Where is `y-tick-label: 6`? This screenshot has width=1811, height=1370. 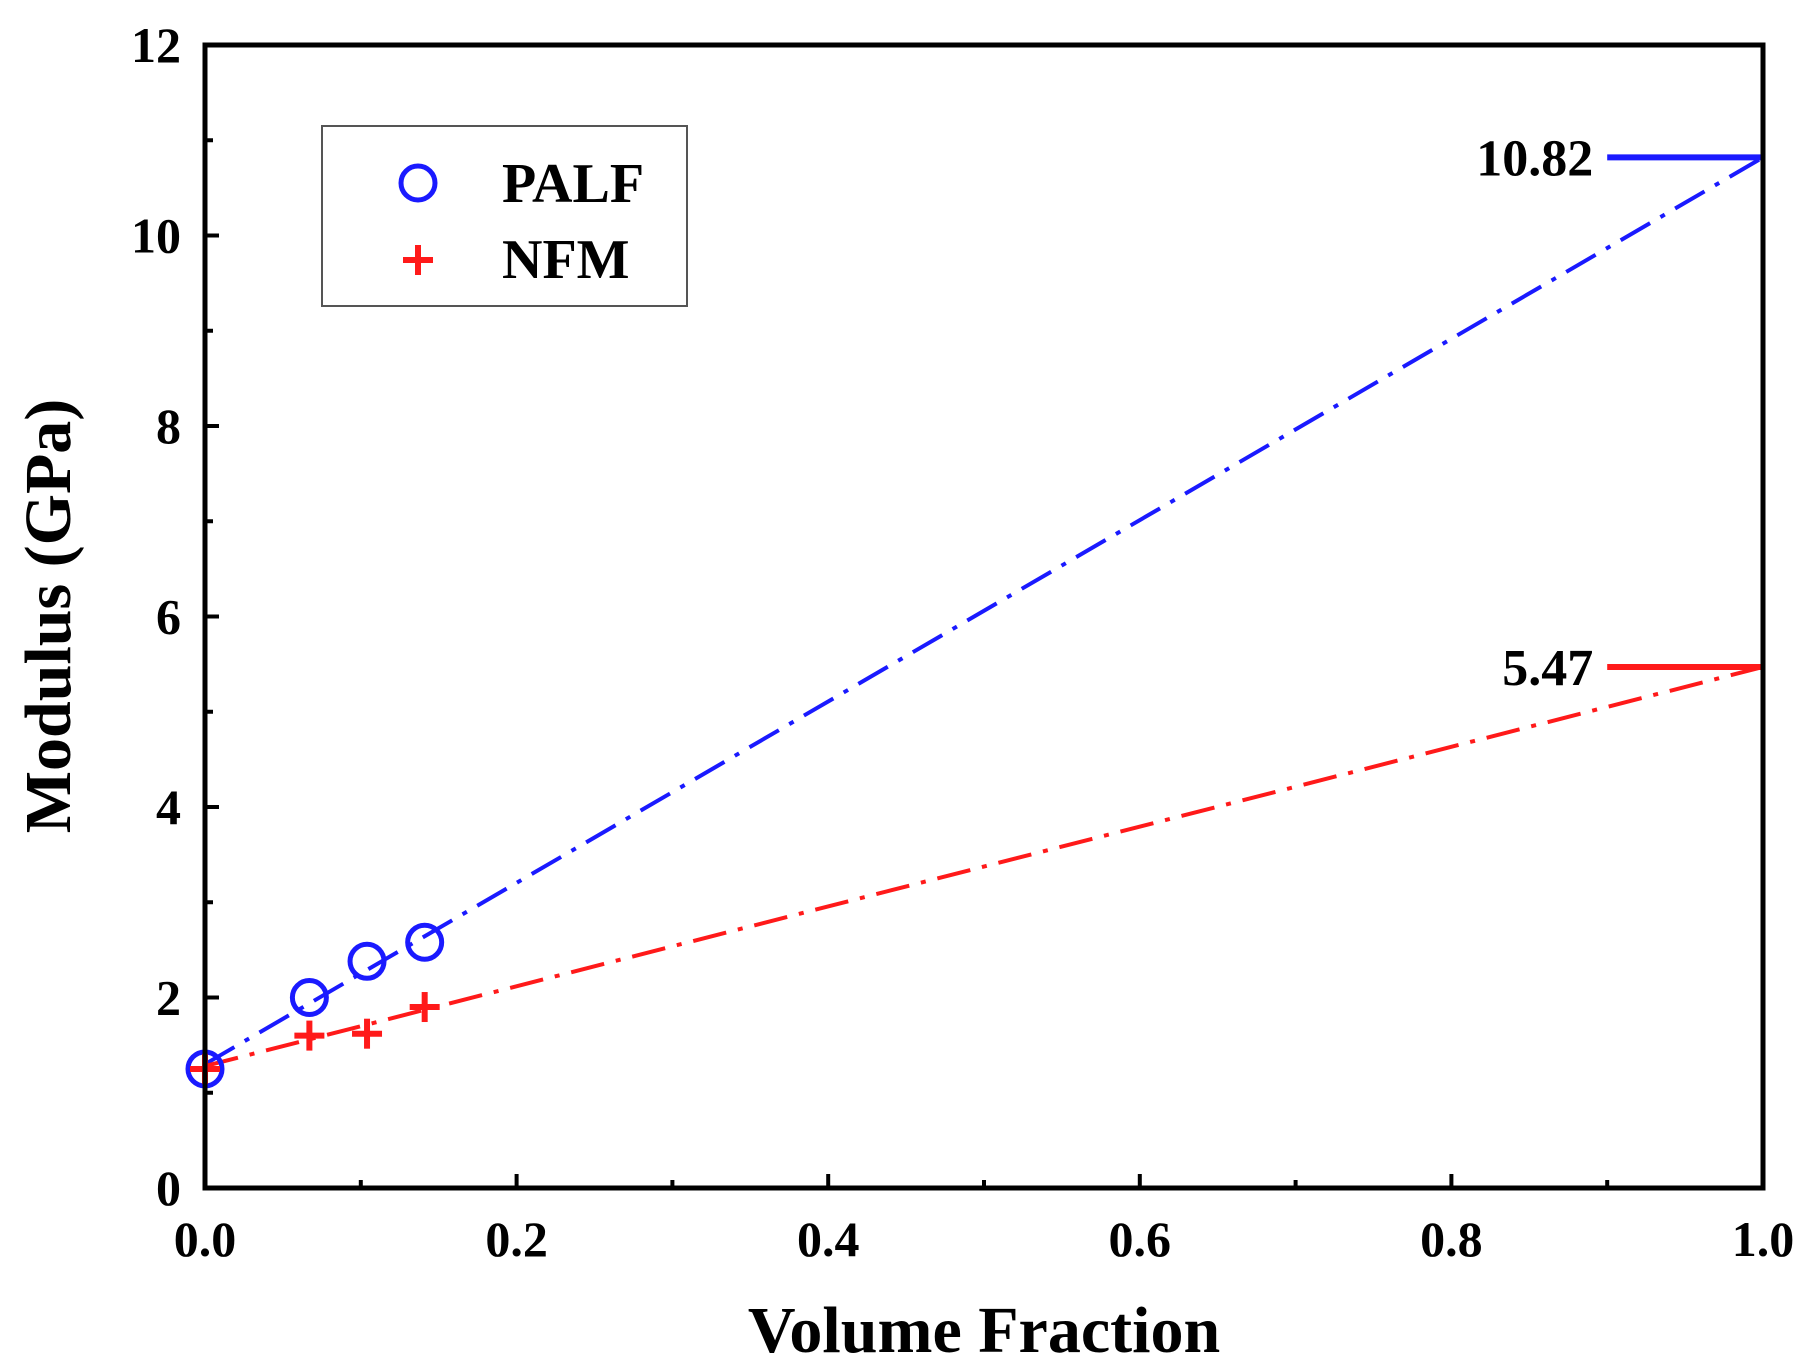
y-tick-label: 6 is located at coordinates (168, 617).